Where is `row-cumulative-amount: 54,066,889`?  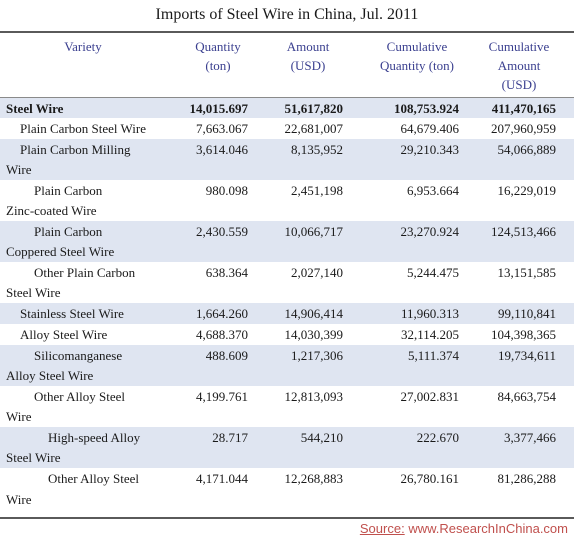
row-cumulative-amount: 54,066,889 is located at coordinates (527, 149).